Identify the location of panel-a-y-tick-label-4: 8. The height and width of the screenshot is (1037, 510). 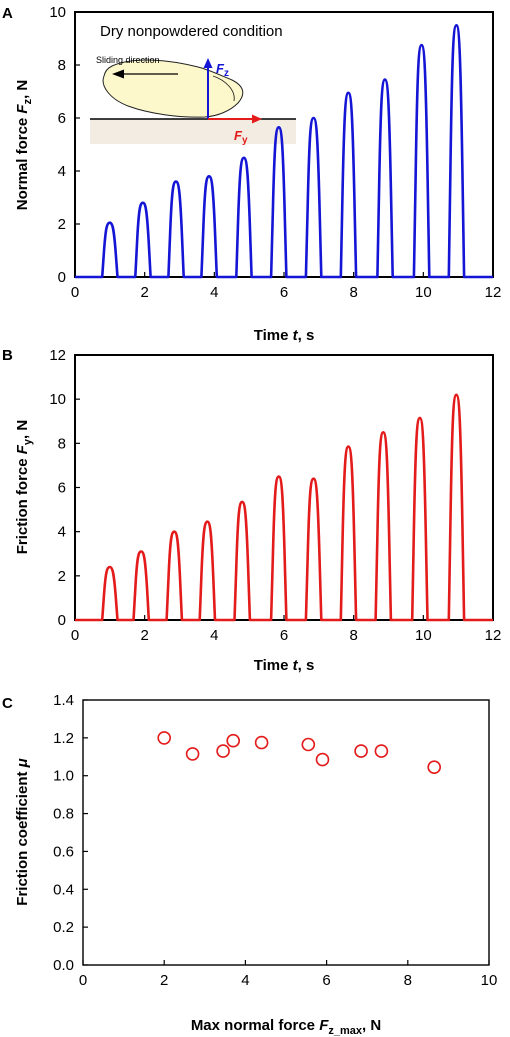
(62, 65).